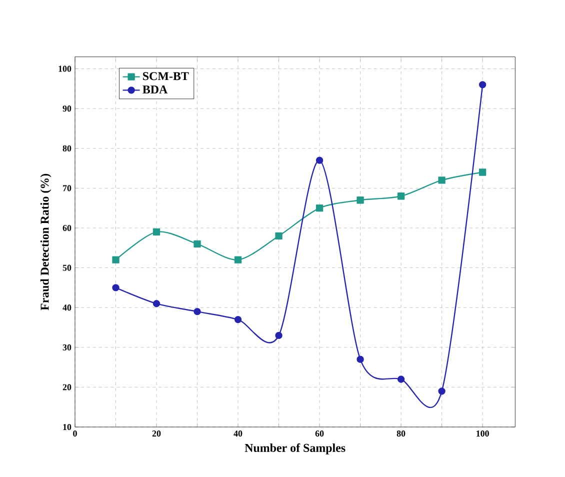  What do you see at coordinates (156, 433) in the screenshot?
I see `x-tick-label: 20` at bounding box center [156, 433].